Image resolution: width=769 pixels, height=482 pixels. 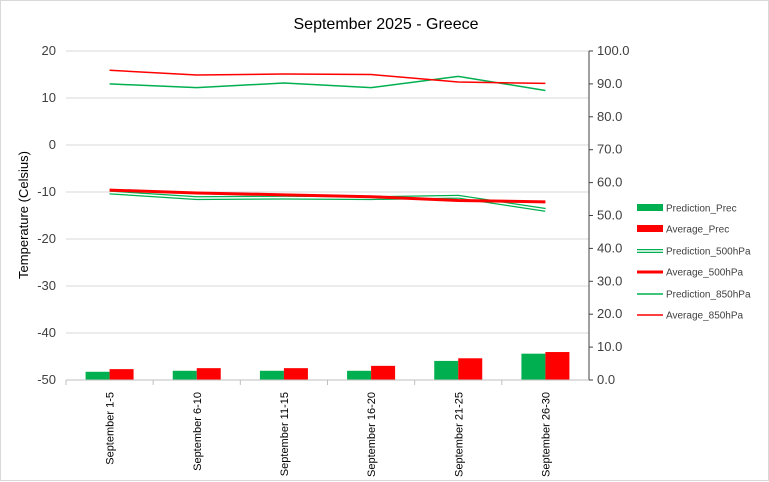 What do you see at coordinates (546, 434) in the screenshot?
I see `x-tick-label: September 26-30` at bounding box center [546, 434].